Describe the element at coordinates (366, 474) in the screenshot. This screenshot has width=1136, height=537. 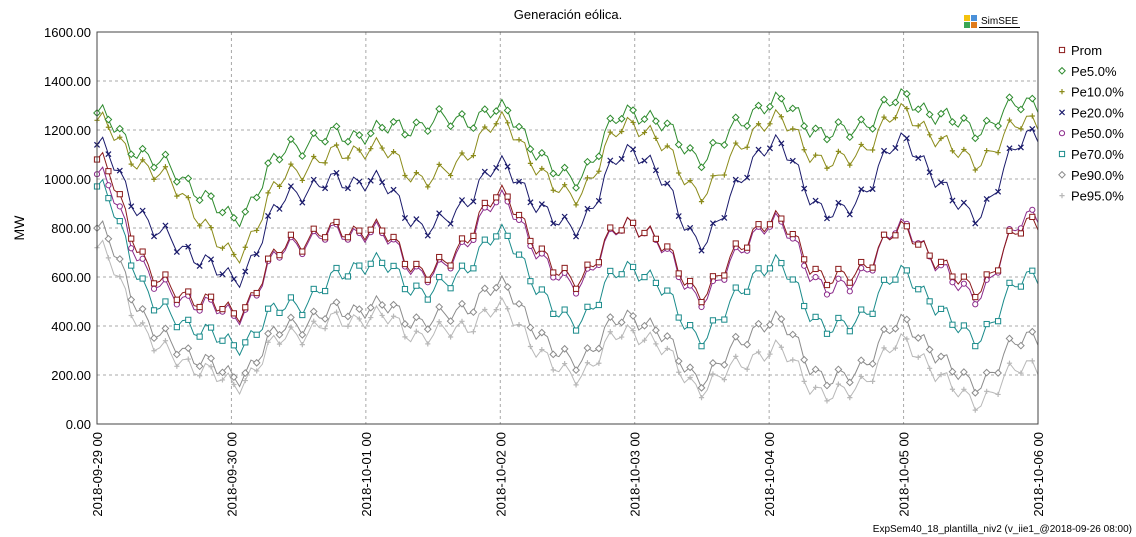
I see `x-tick-label: 2018-10-01 00` at that location.